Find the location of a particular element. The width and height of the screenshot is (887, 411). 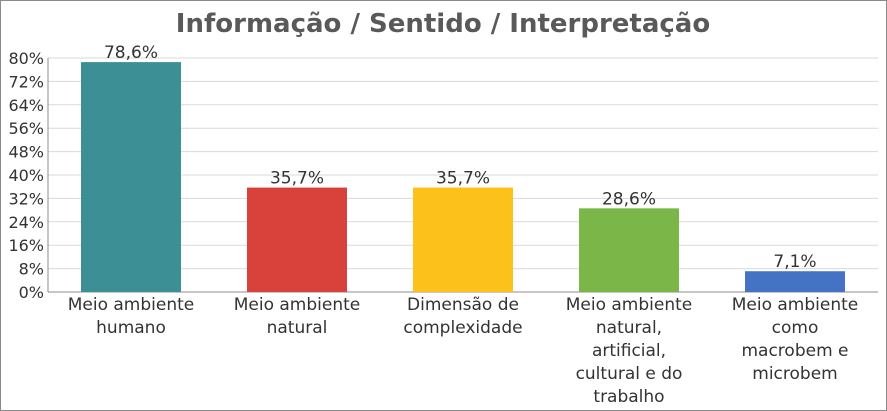

y-tick-label: 32% is located at coordinates (26, 198).